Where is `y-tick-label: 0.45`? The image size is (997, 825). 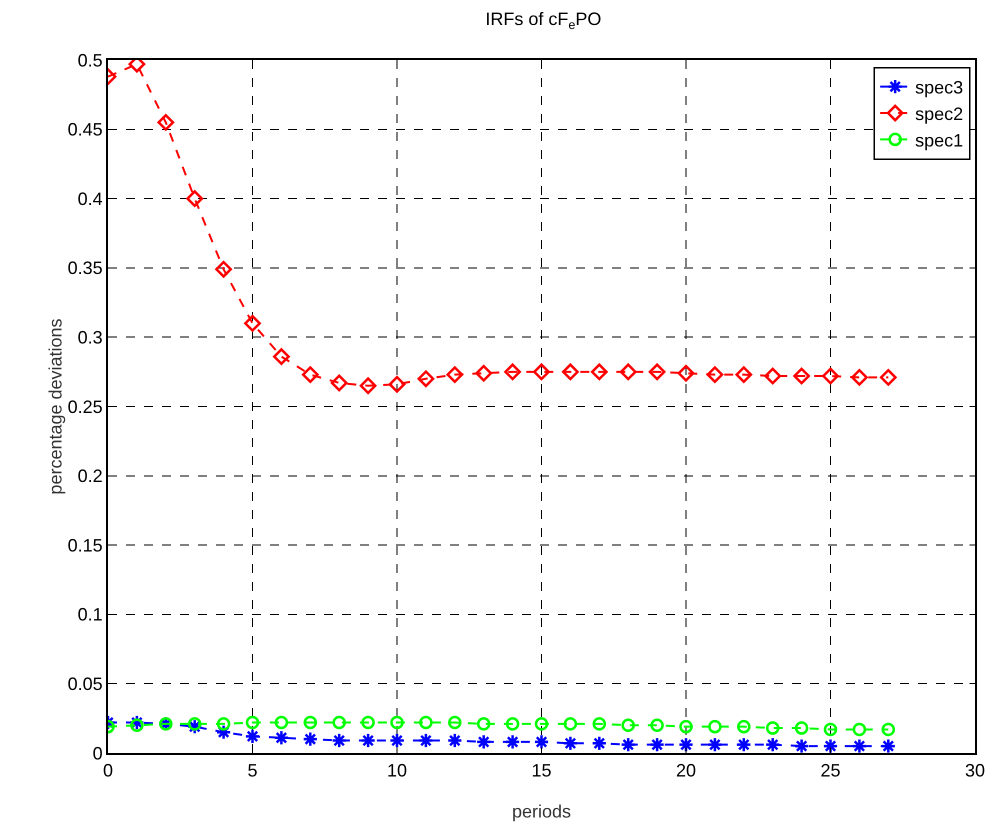 y-tick-label: 0.45 is located at coordinates (85, 130).